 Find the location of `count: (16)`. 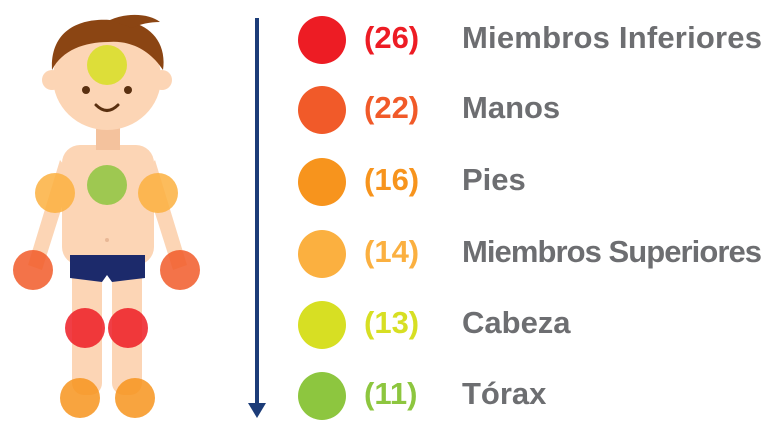

count: (16) is located at coordinates (391, 179).